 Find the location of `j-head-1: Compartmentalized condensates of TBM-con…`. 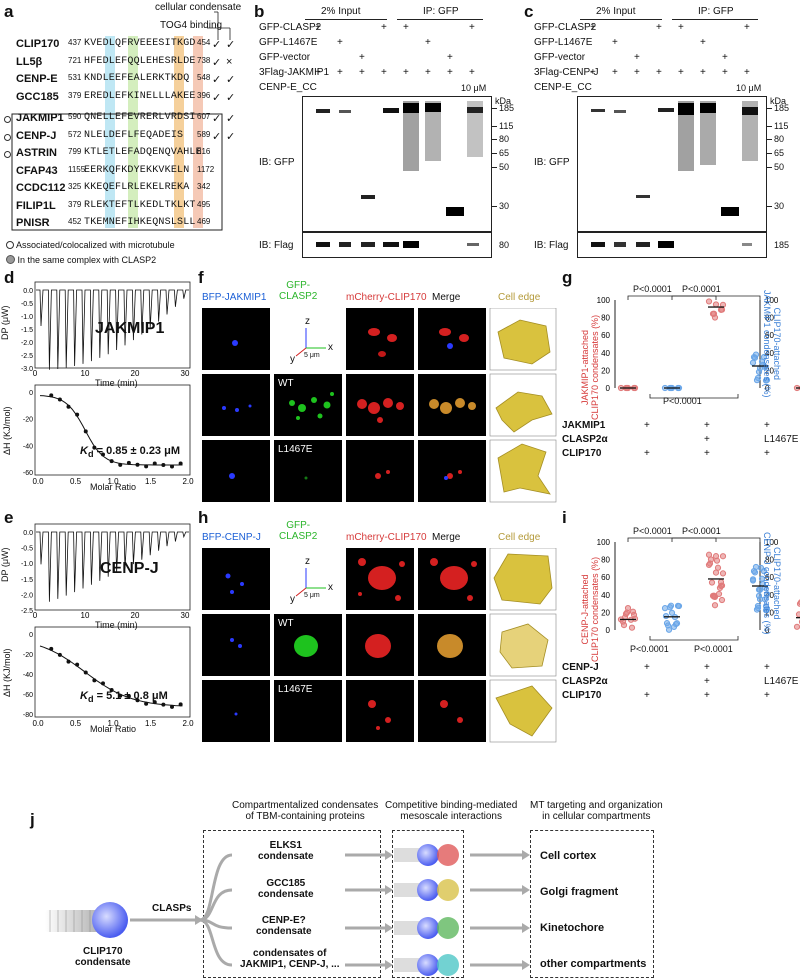

j-head-1: Compartmentalized condensates of TBM-con… is located at coordinates (305, 811).